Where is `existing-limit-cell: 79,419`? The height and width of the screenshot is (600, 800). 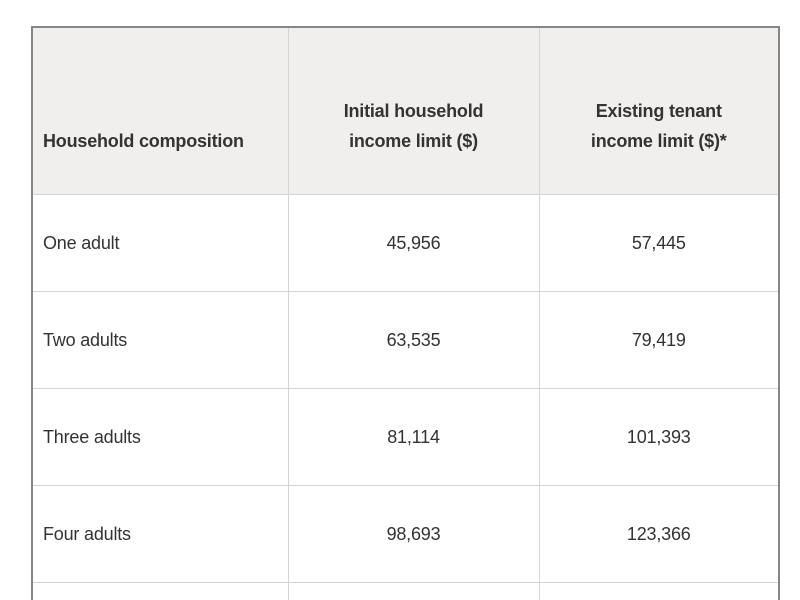 existing-limit-cell: 79,419 is located at coordinates (659, 340).